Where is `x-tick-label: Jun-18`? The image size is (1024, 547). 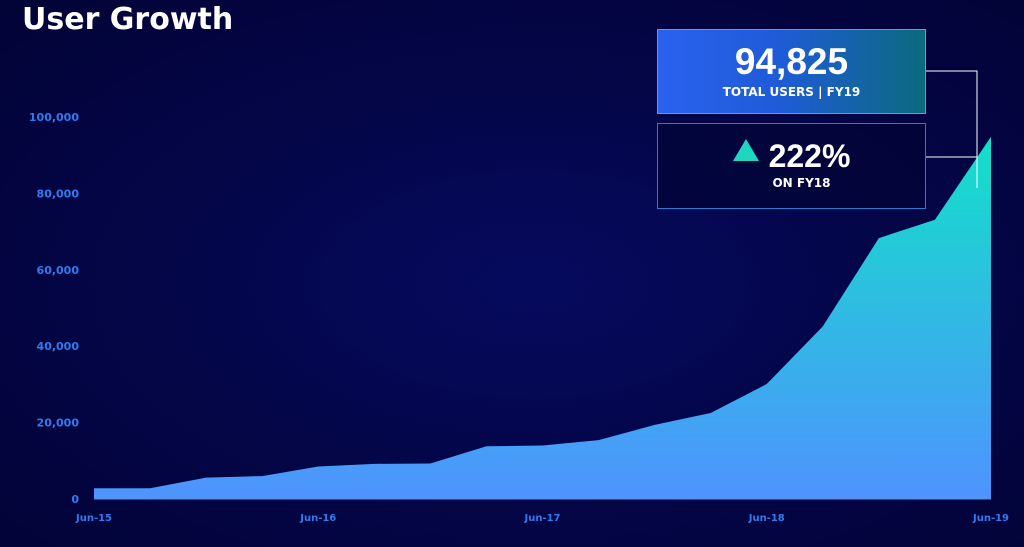 x-tick-label: Jun-18 is located at coordinates (766, 518).